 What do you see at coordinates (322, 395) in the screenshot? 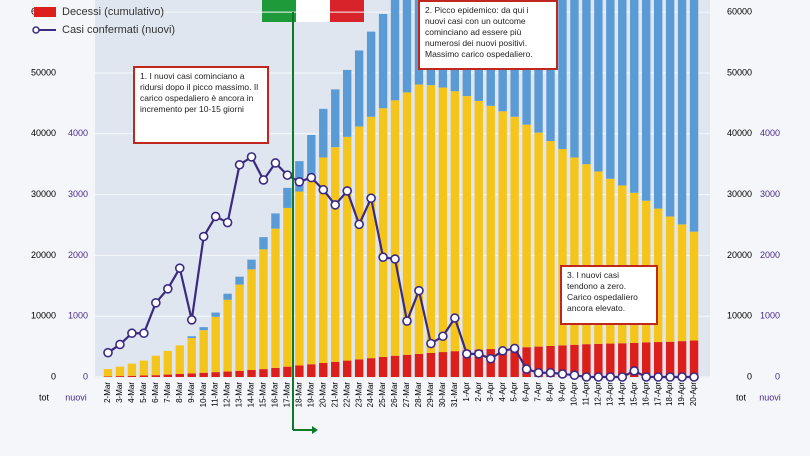
I see `x-tick-label: 20-Mar` at bounding box center [322, 395].